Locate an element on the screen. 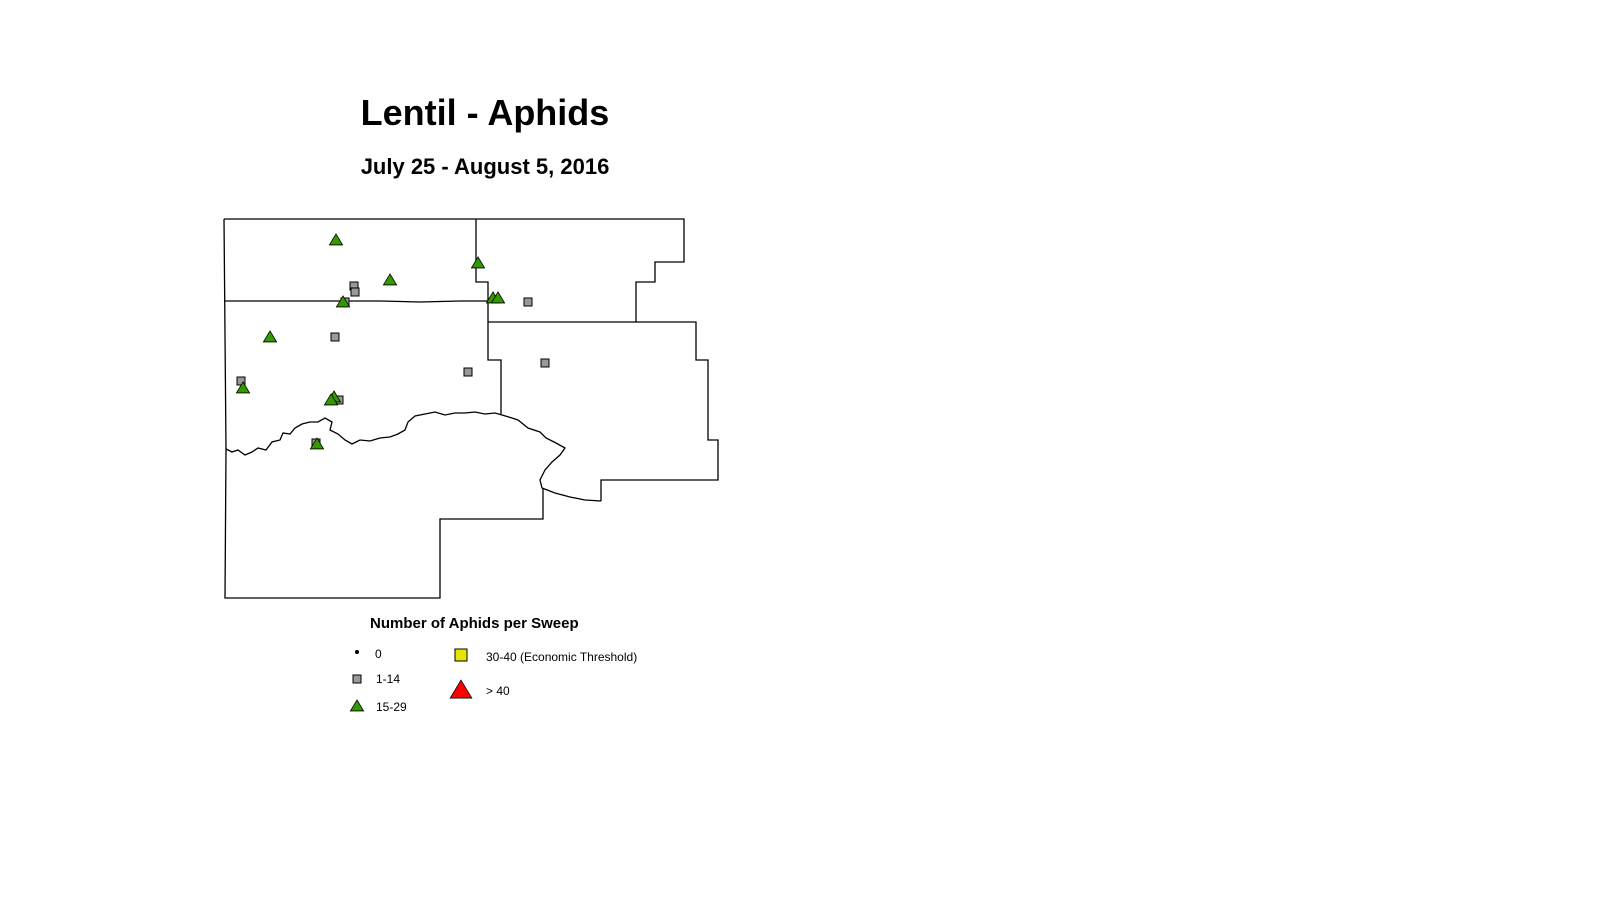 The image size is (1612, 900). region-boundaries is located at coordinates (471, 408).